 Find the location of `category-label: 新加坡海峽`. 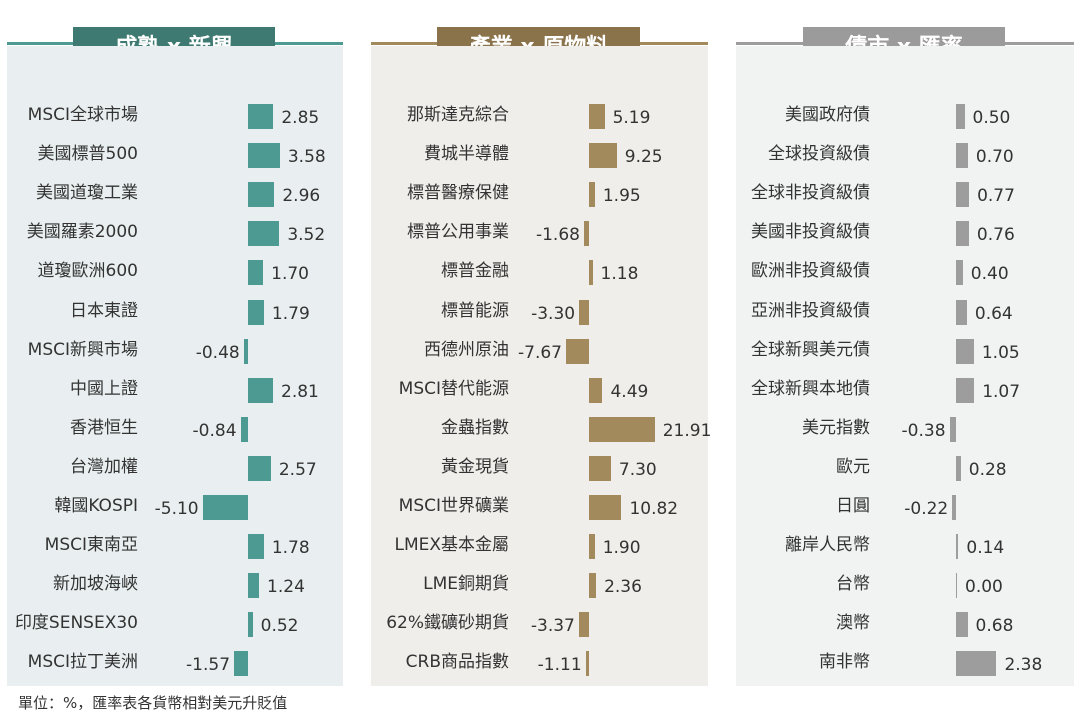

category-label: 新加坡海峽 is located at coordinates (95, 584).